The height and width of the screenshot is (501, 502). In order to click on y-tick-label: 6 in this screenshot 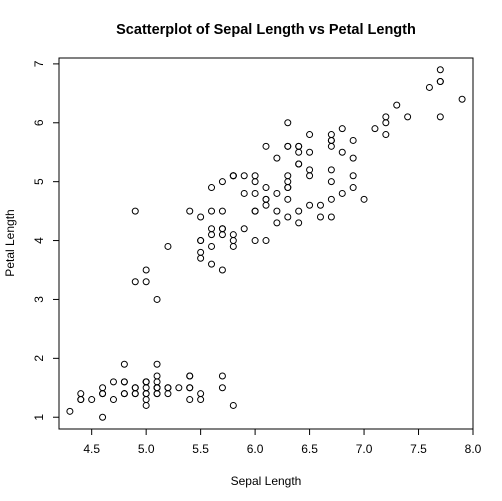, I will do `click(39, 122)`.